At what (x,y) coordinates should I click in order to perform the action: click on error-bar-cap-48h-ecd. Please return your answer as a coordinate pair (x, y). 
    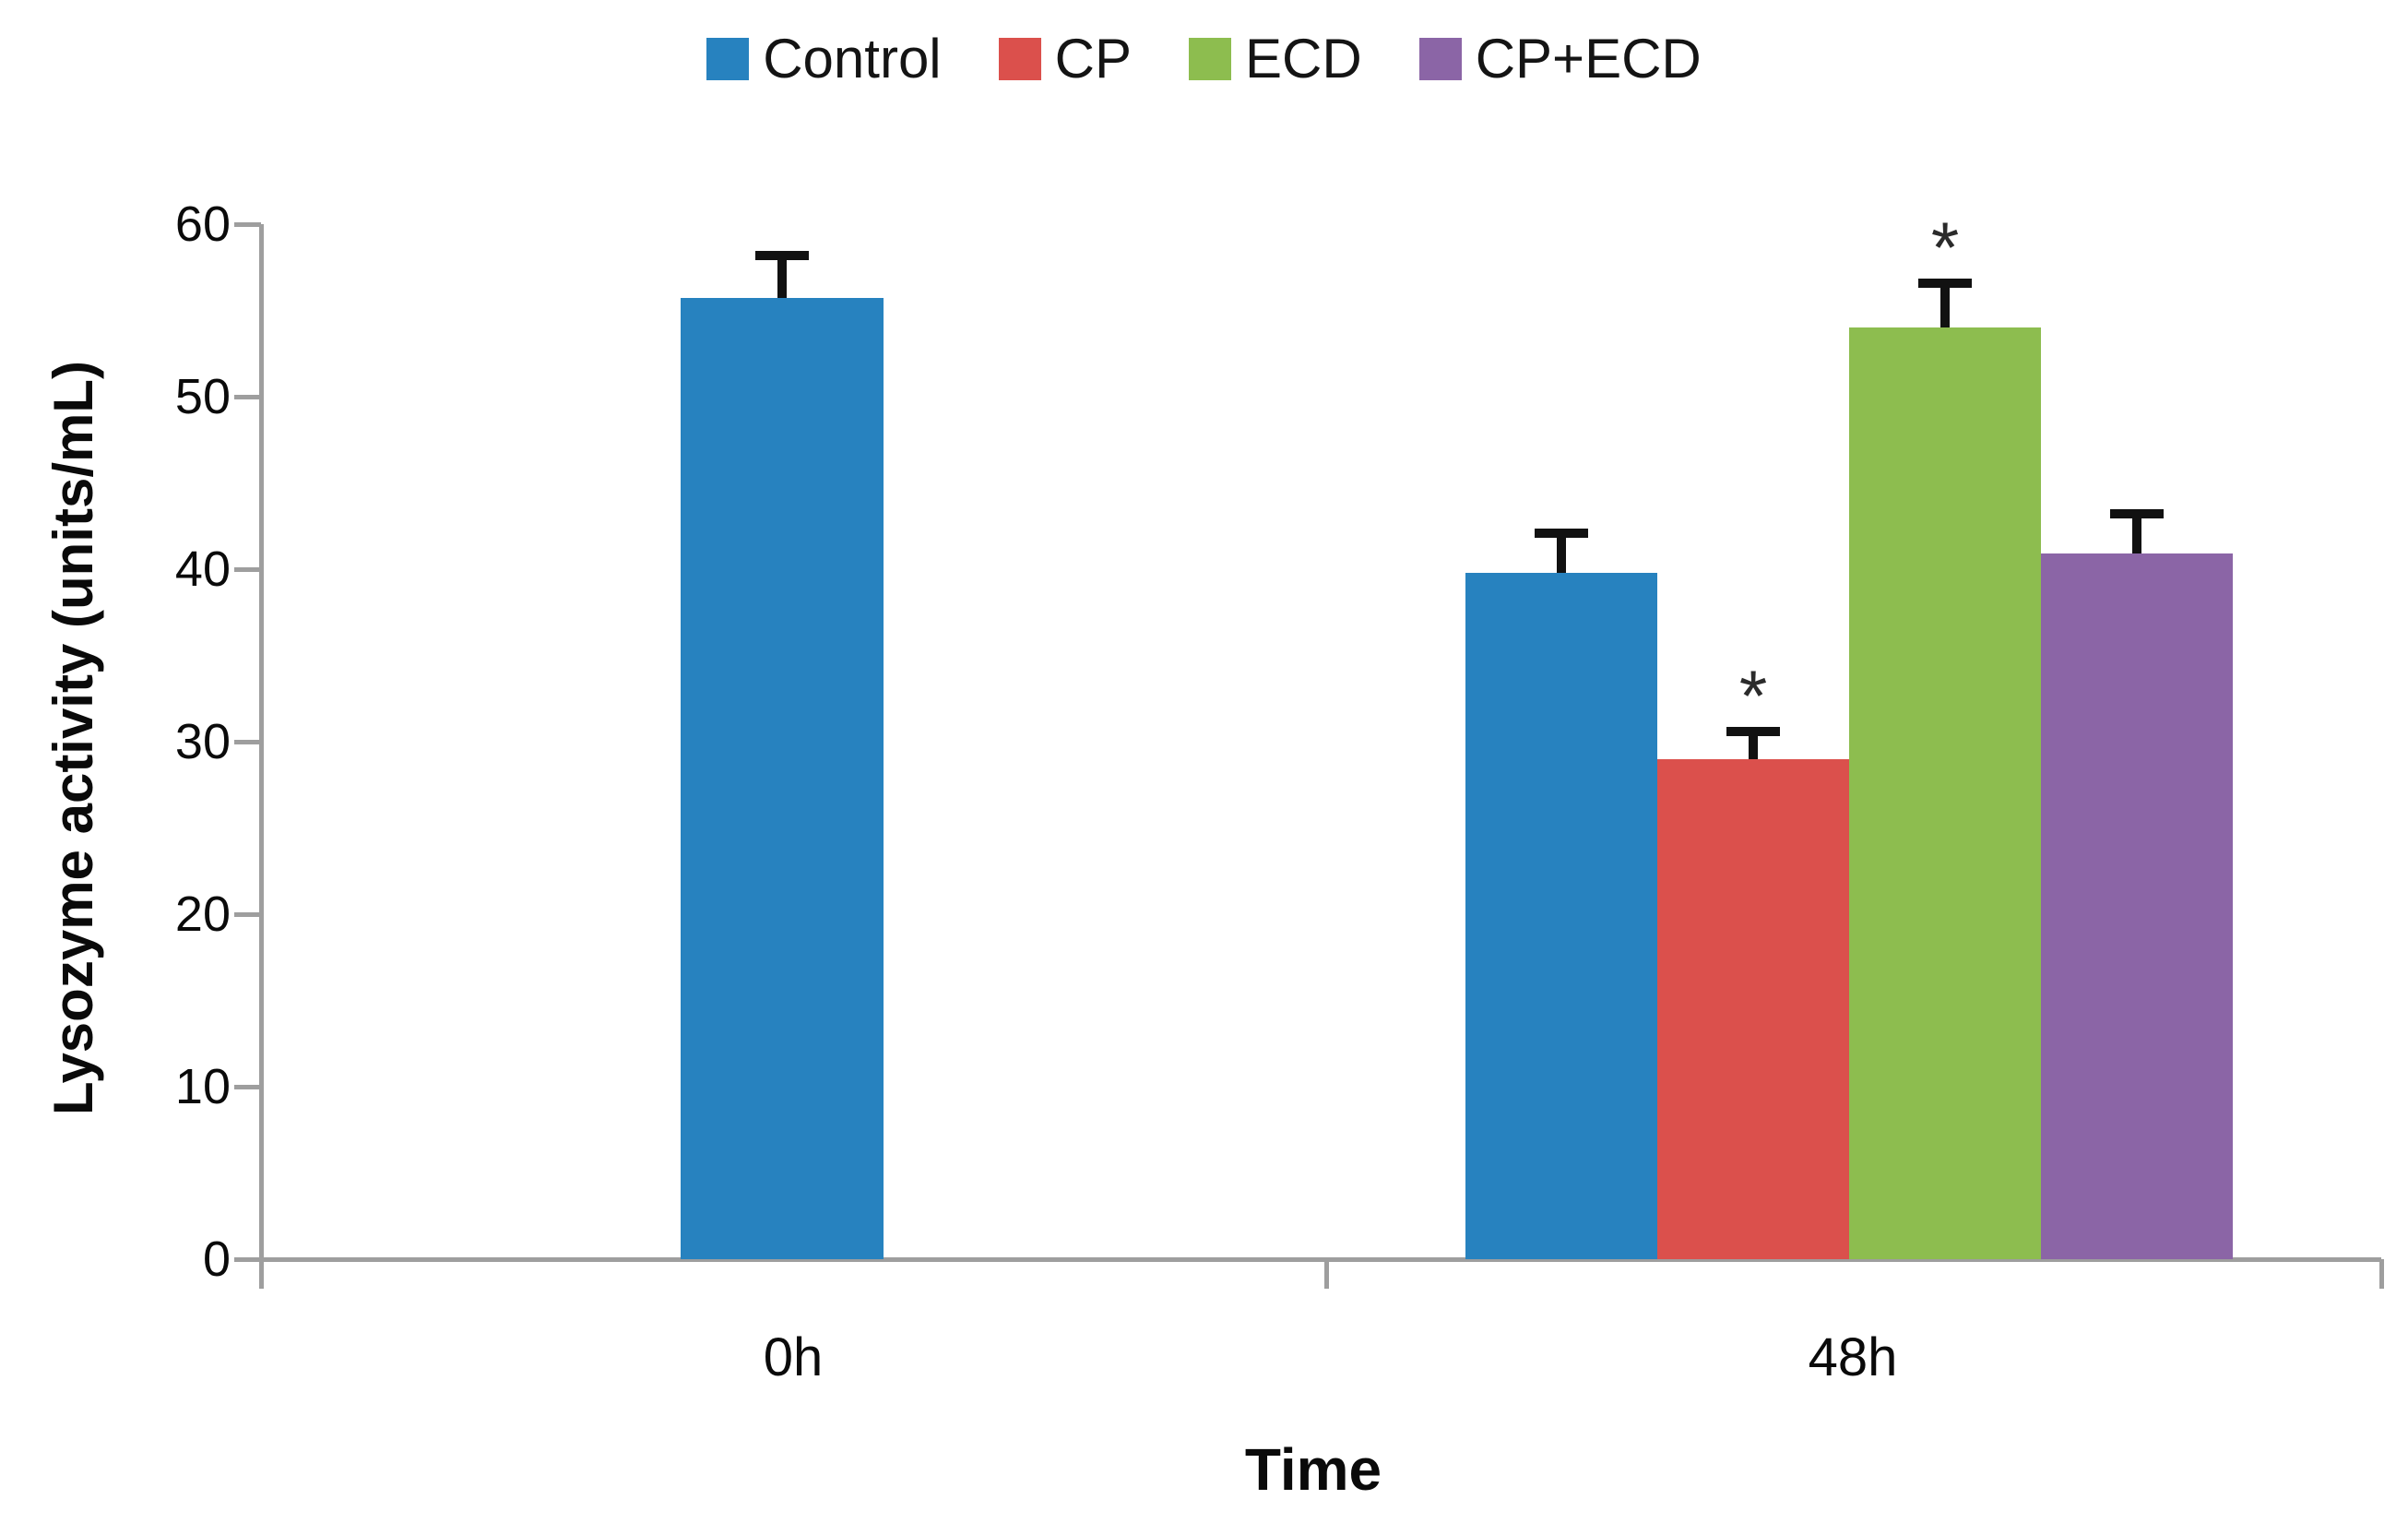
    Looking at the image, I should click on (1945, 283).